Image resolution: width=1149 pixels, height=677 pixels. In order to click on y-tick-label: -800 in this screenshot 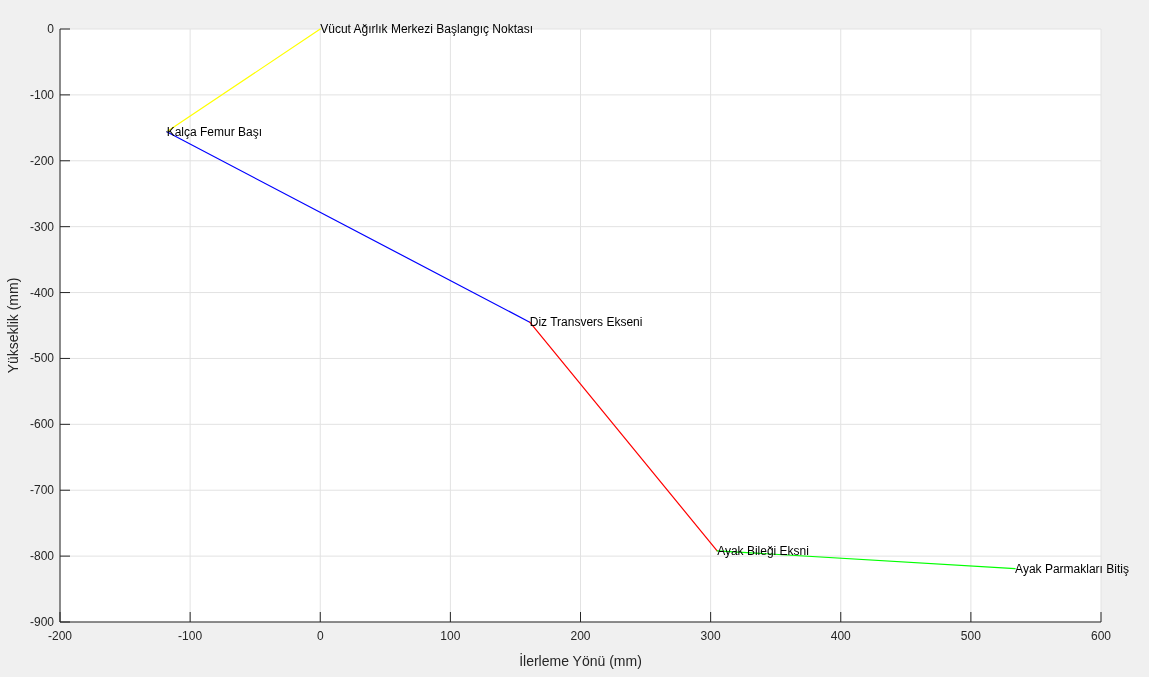, I will do `click(42, 556)`.